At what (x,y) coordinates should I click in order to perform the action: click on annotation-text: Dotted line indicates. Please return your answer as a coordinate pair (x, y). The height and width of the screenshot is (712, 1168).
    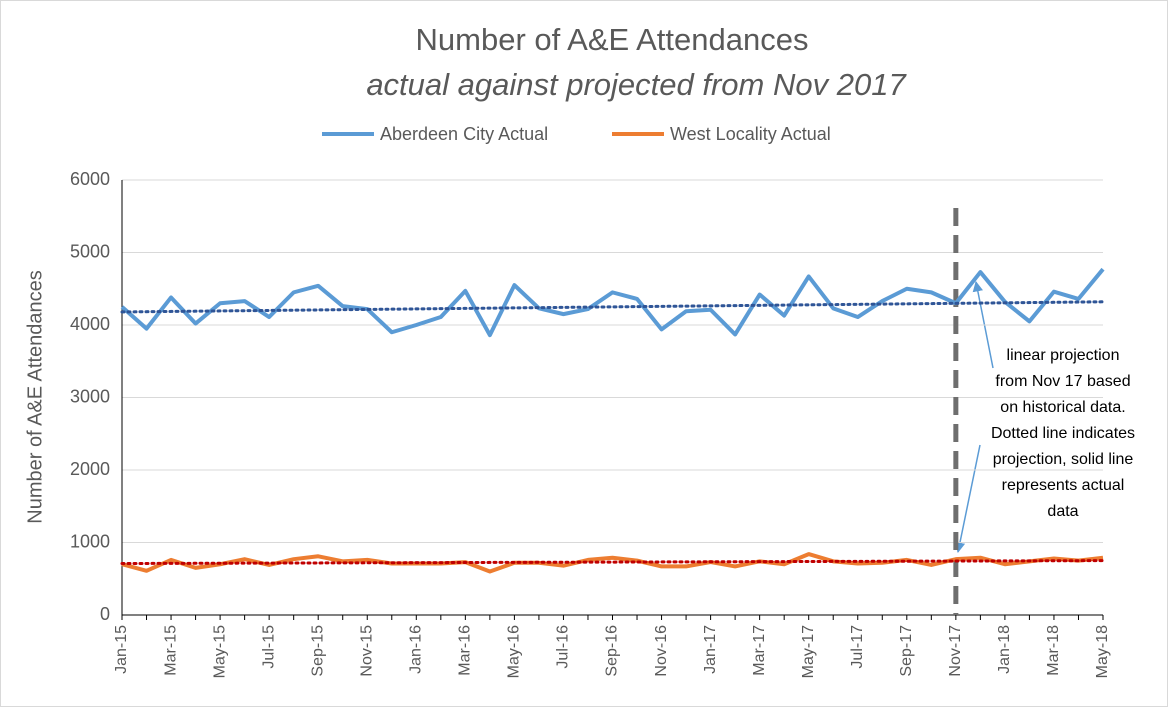
    Looking at the image, I should click on (1063, 433).